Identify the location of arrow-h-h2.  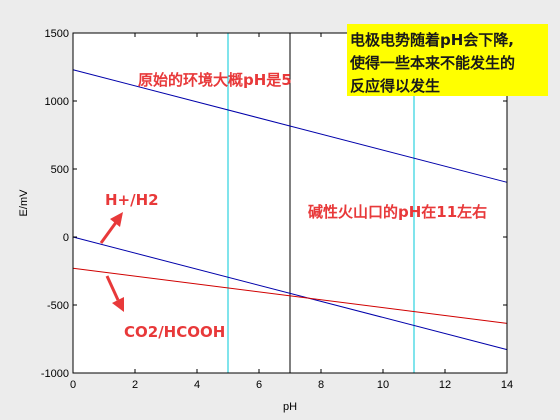
(111, 228).